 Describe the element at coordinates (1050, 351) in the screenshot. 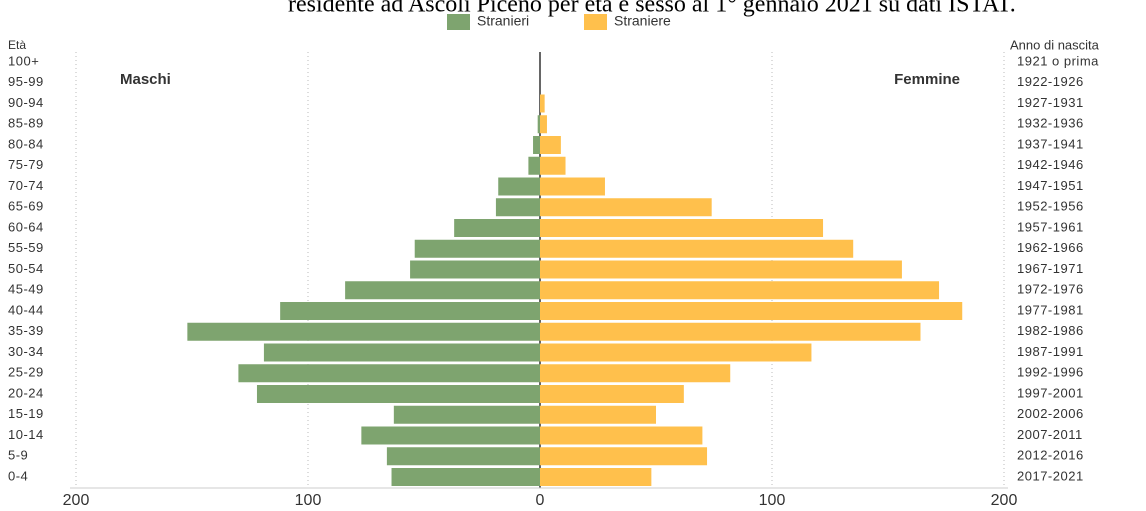

I see `birth-year-label: 1987-1991` at that location.